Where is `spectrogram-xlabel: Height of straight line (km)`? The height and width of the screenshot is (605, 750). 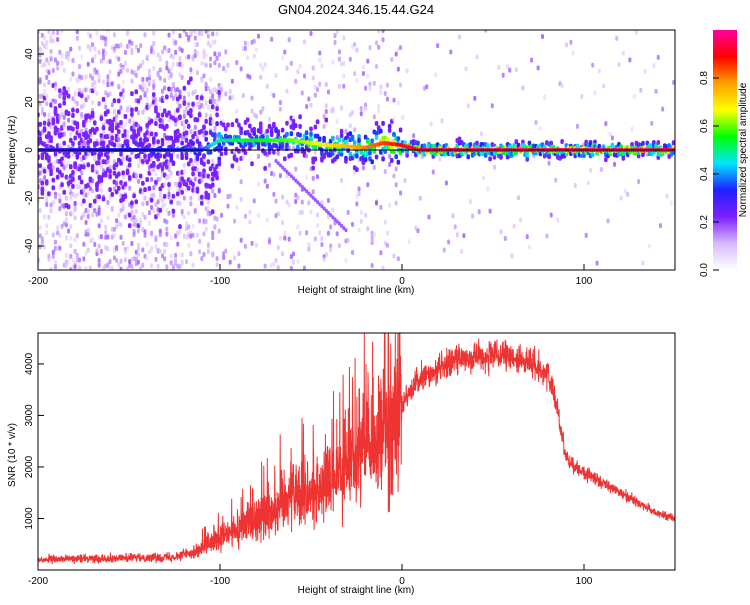 spectrogram-xlabel: Height of straight line (km) is located at coordinates (356, 290).